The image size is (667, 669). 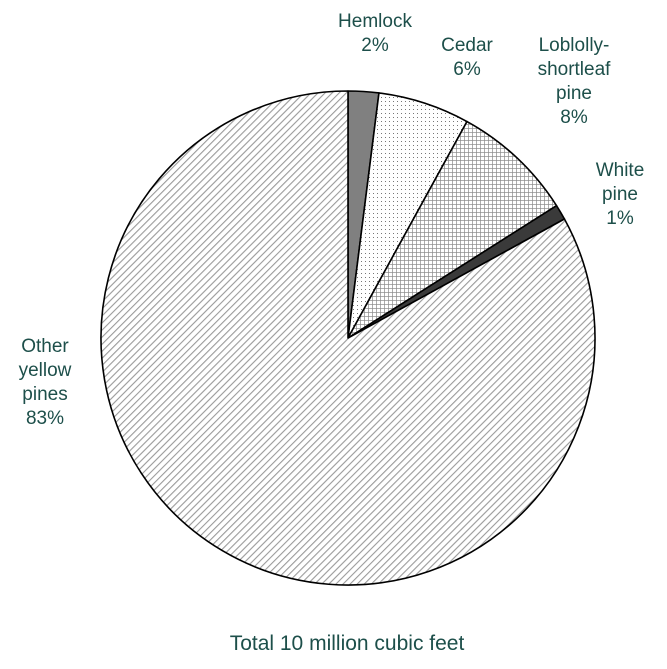 What do you see at coordinates (467, 57) in the screenshot?
I see `slice-label: Cedar 6%` at bounding box center [467, 57].